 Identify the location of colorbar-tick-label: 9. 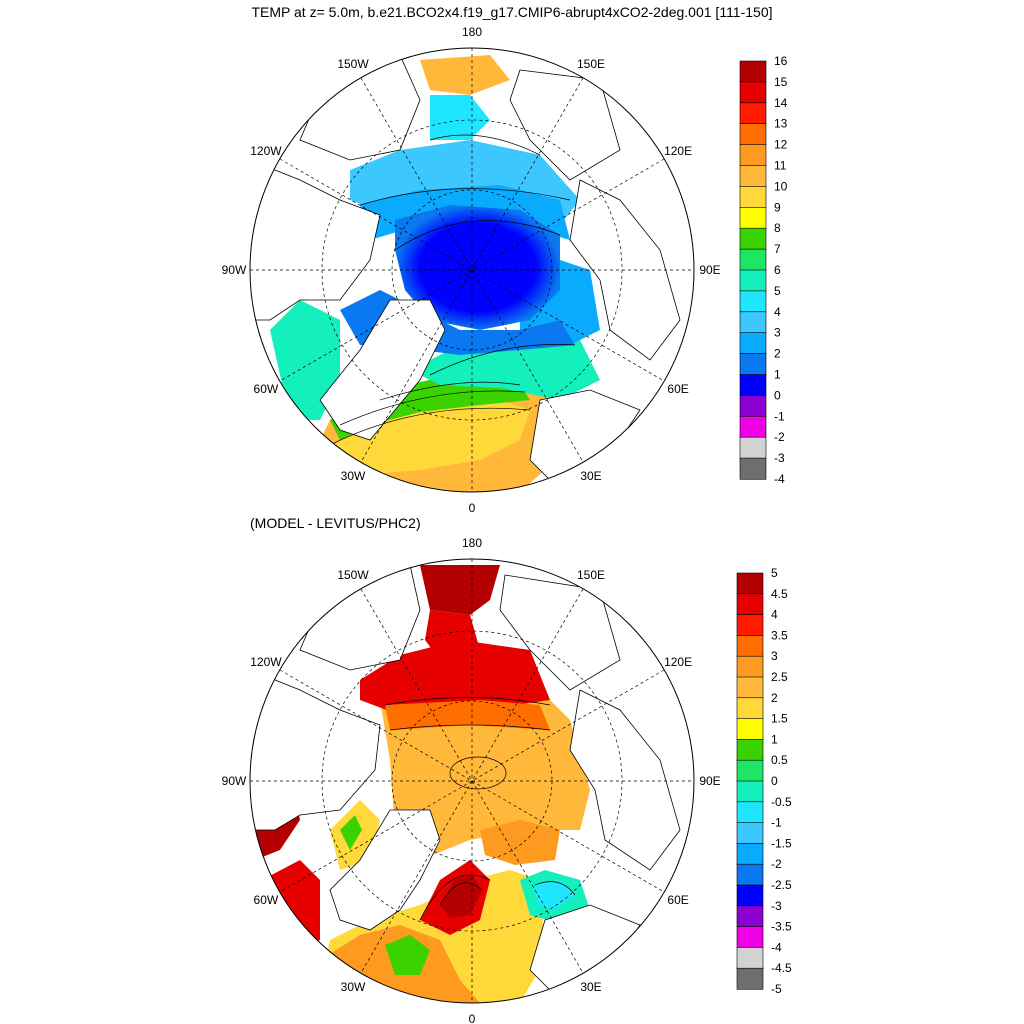
(777, 207).